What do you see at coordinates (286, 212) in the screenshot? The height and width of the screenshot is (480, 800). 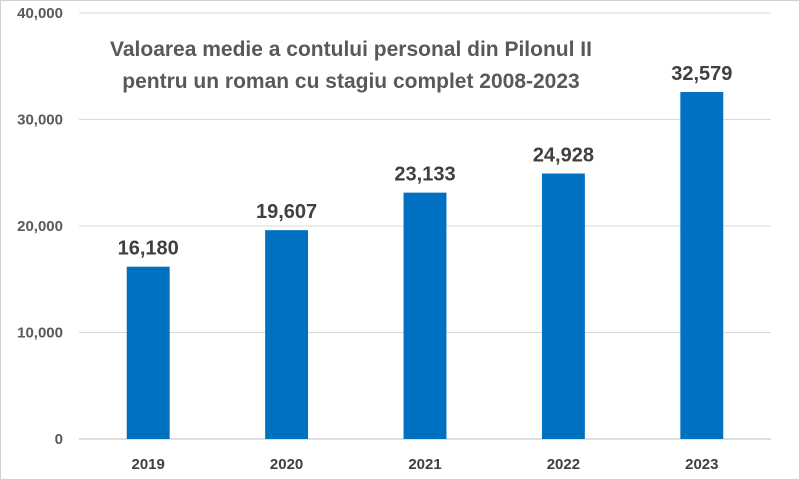 I see `data-label-2020: 19,607` at bounding box center [286, 212].